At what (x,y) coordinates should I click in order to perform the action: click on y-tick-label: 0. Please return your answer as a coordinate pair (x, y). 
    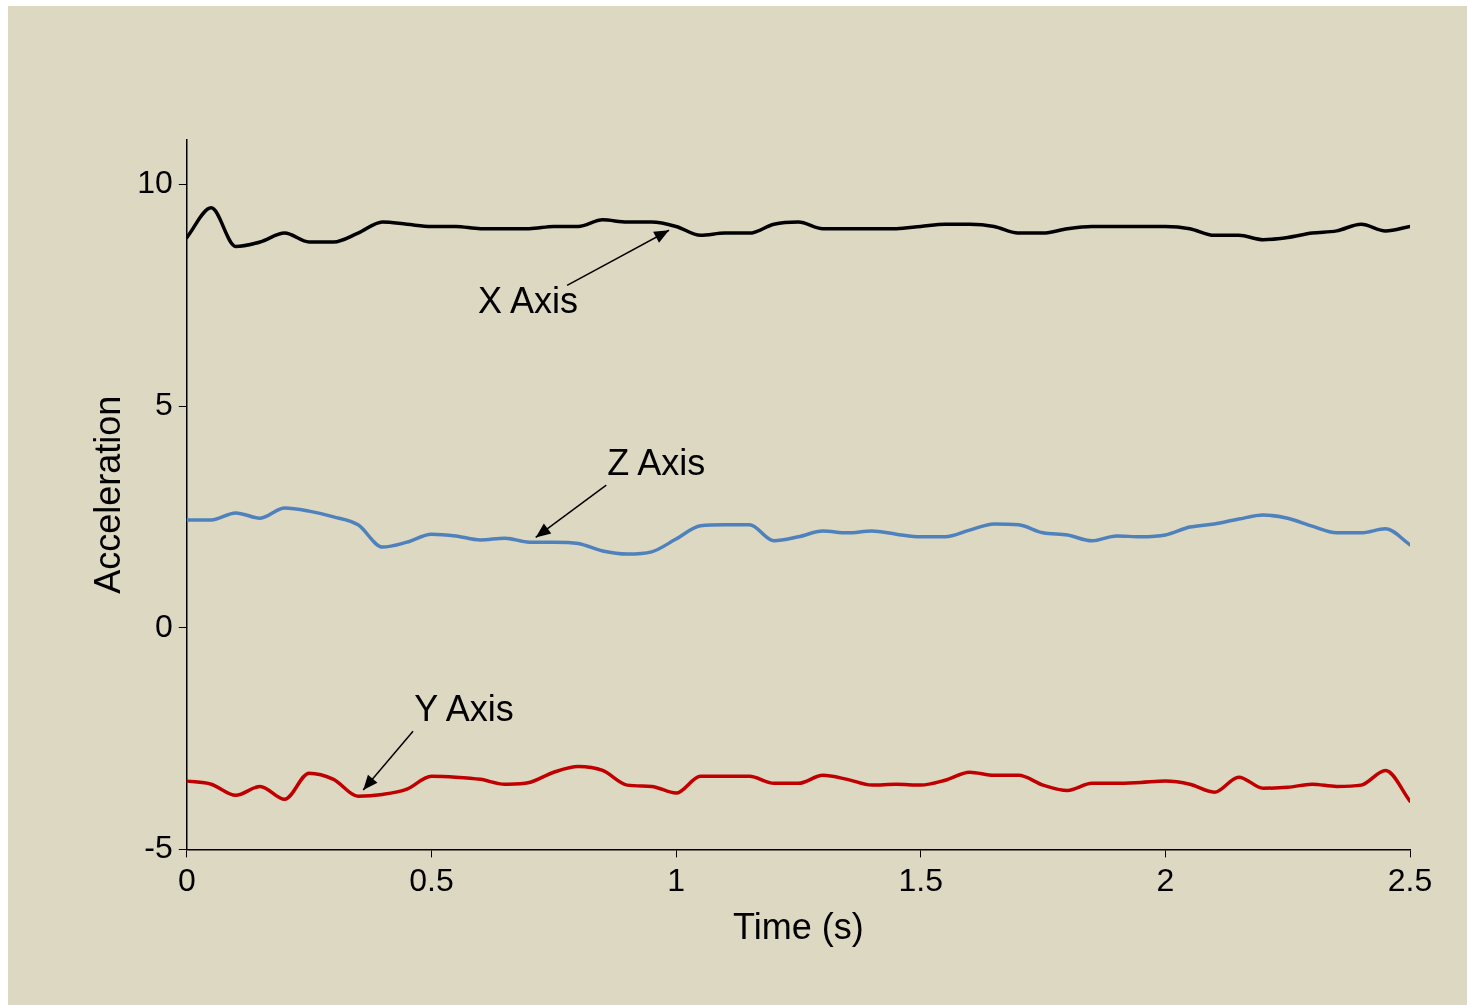
    Looking at the image, I should click on (164, 625).